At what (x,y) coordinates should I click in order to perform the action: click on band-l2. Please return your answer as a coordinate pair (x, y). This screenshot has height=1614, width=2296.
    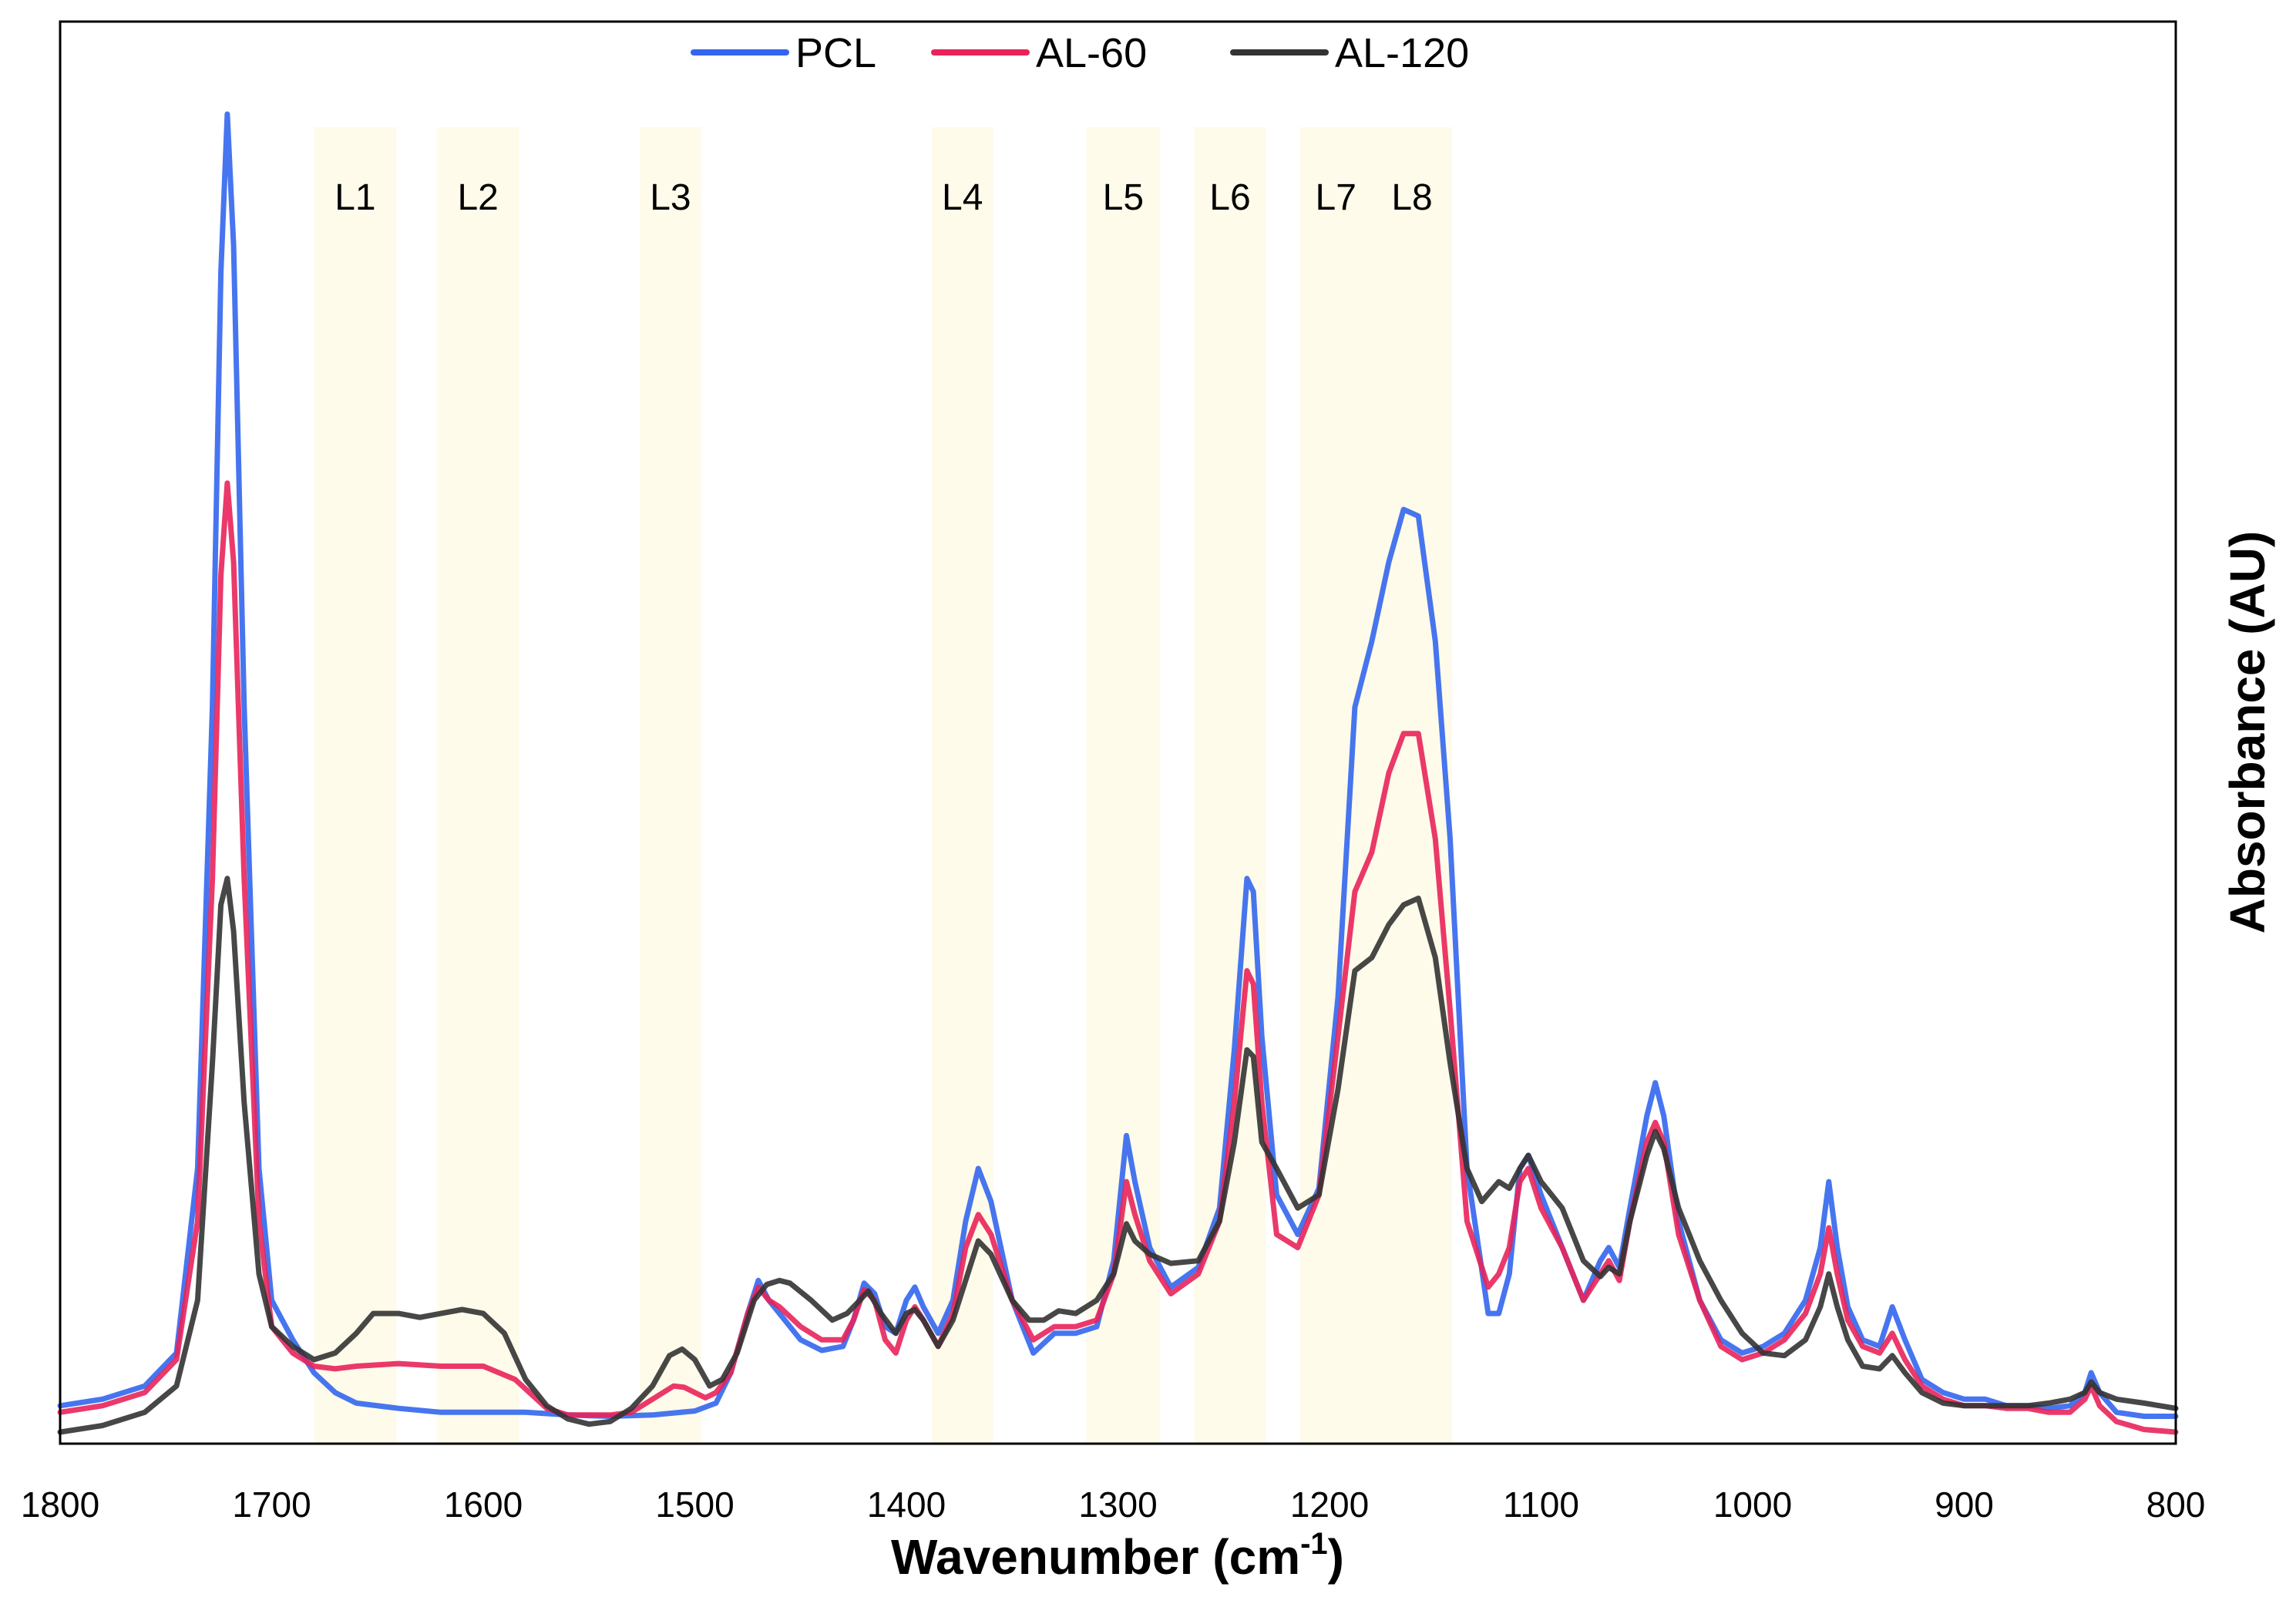
    Looking at the image, I should click on (477, 786).